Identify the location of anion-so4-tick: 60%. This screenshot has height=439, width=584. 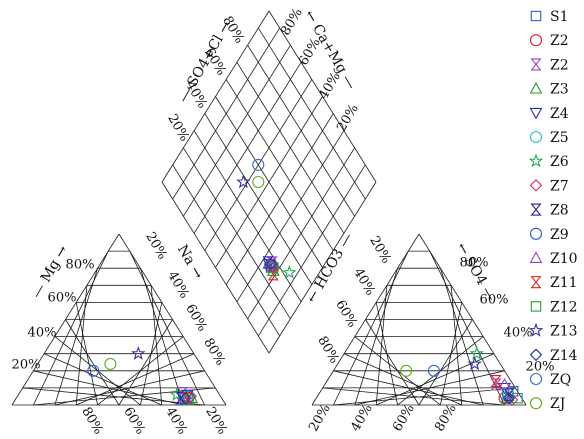
(494, 300).